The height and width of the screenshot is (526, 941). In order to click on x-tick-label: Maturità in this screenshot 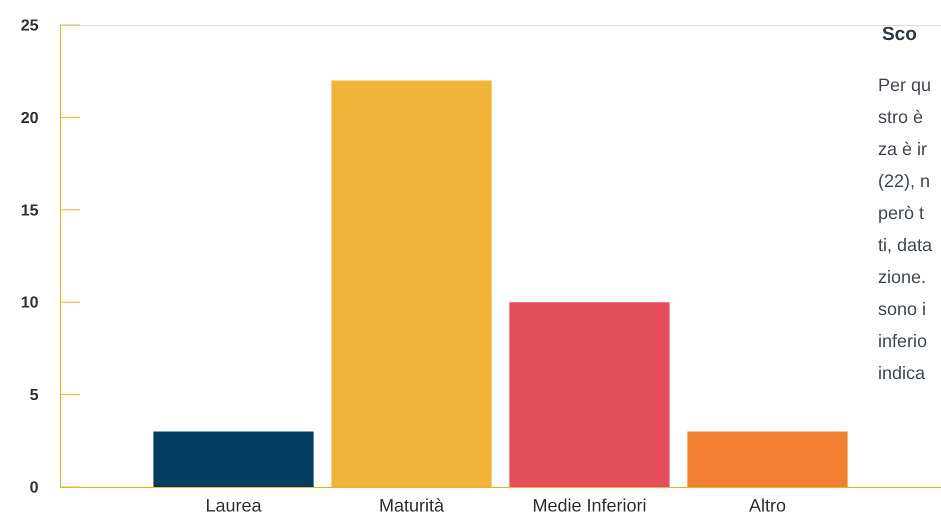, I will do `click(412, 506)`.